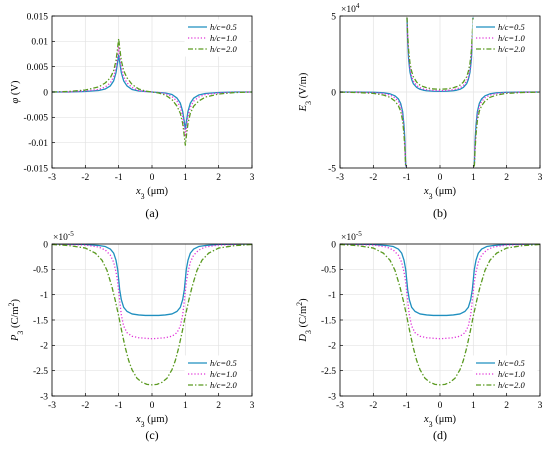 The width and height of the screenshot is (550, 451). Describe the element at coordinates (35, 119) in the screenshot. I see `y-tick-label: -0.005` at that location.